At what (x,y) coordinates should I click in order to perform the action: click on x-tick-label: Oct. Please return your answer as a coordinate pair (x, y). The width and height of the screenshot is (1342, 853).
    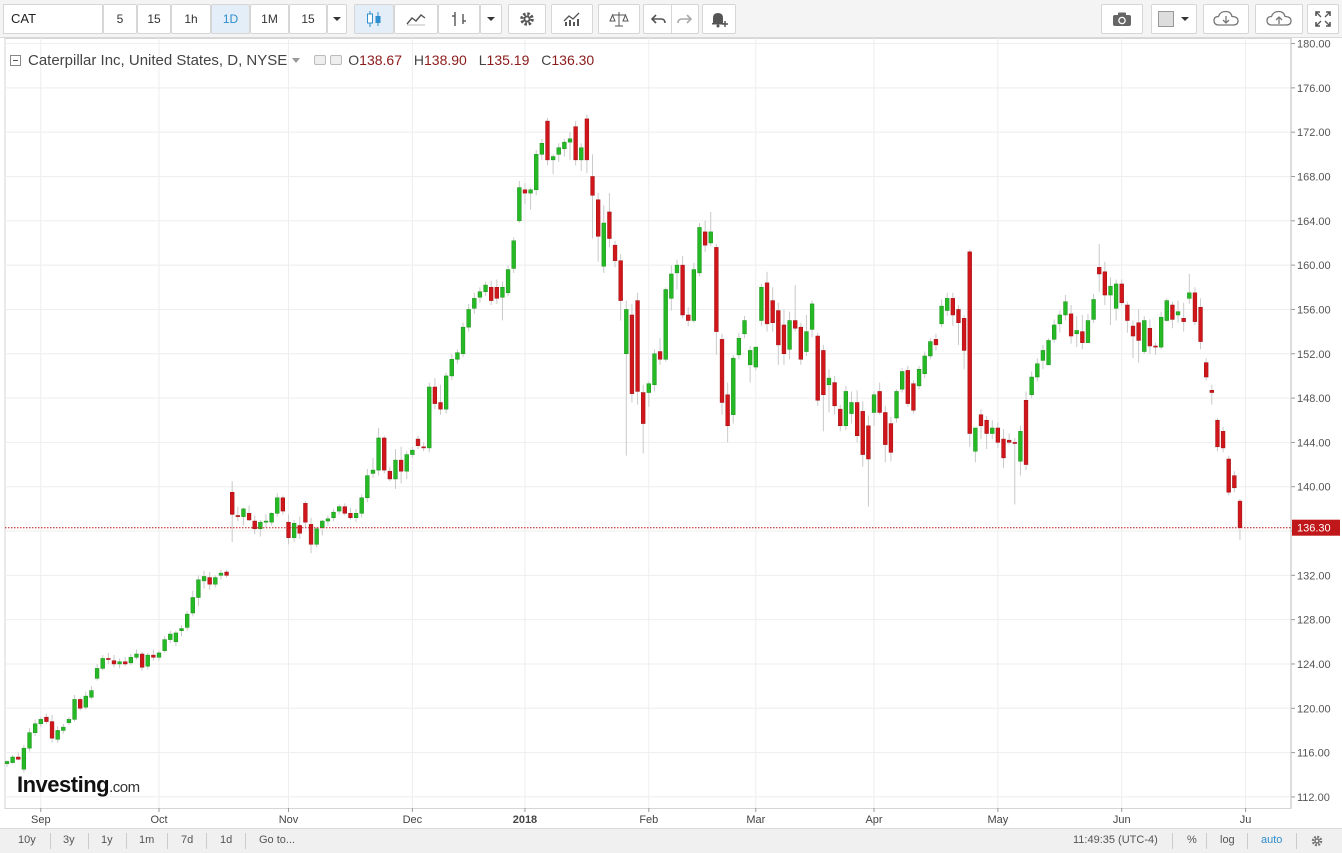
    Looking at the image, I should click on (158, 820).